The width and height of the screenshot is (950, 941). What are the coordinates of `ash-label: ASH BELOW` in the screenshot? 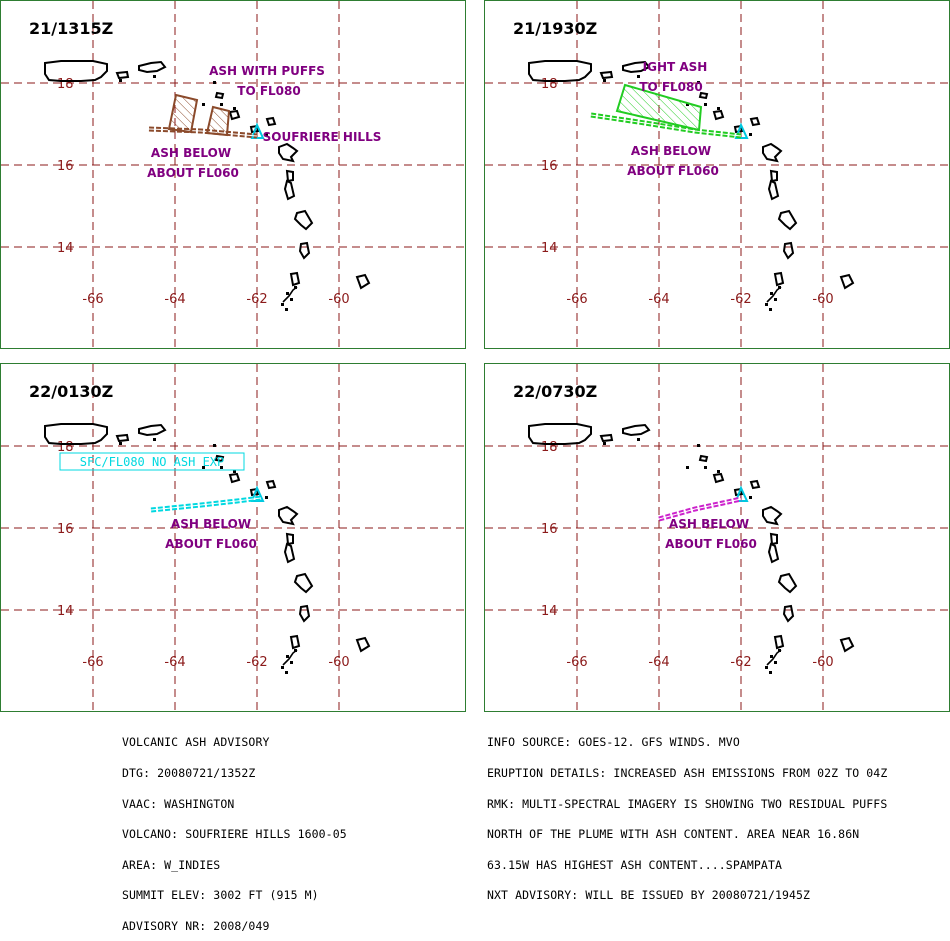 It's located at (211, 524).